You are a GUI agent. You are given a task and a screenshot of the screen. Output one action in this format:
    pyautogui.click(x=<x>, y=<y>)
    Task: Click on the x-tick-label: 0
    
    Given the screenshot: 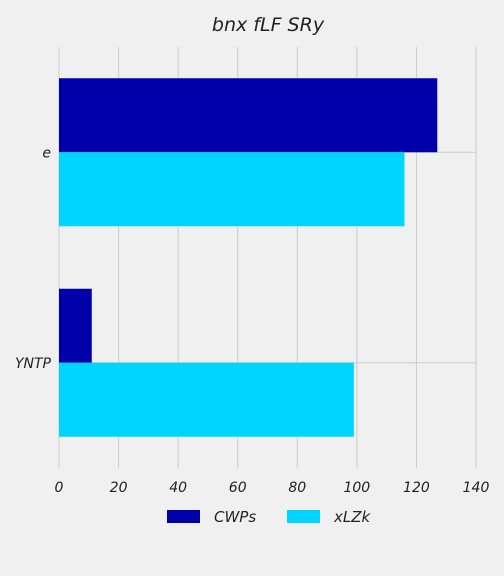 What is the action you would take?
    pyautogui.click(x=59, y=488)
    